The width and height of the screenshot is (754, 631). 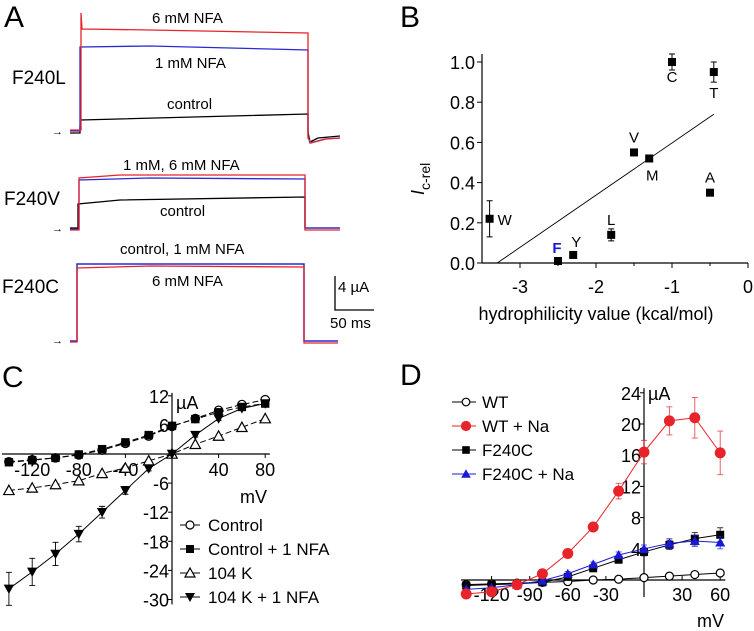 I want to click on x-tick-label: -2, so click(x=596, y=287).